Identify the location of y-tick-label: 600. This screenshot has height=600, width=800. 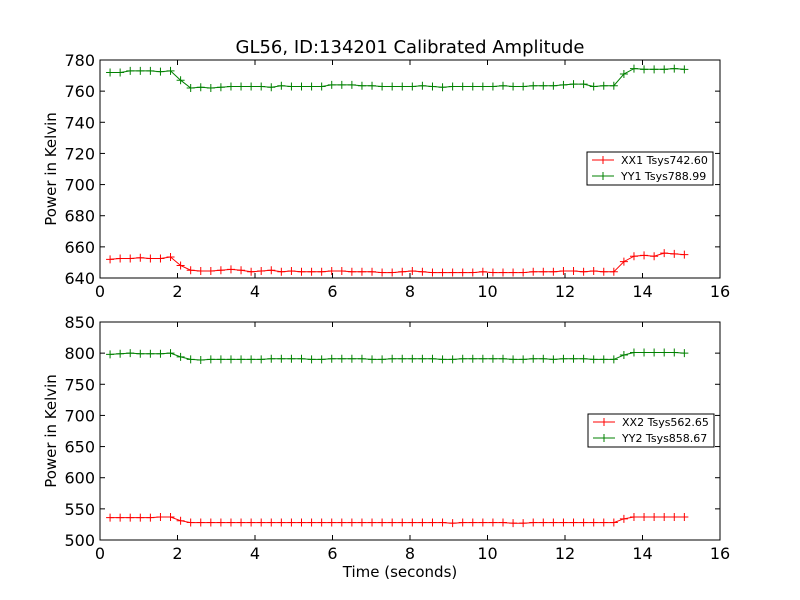
(79, 478).